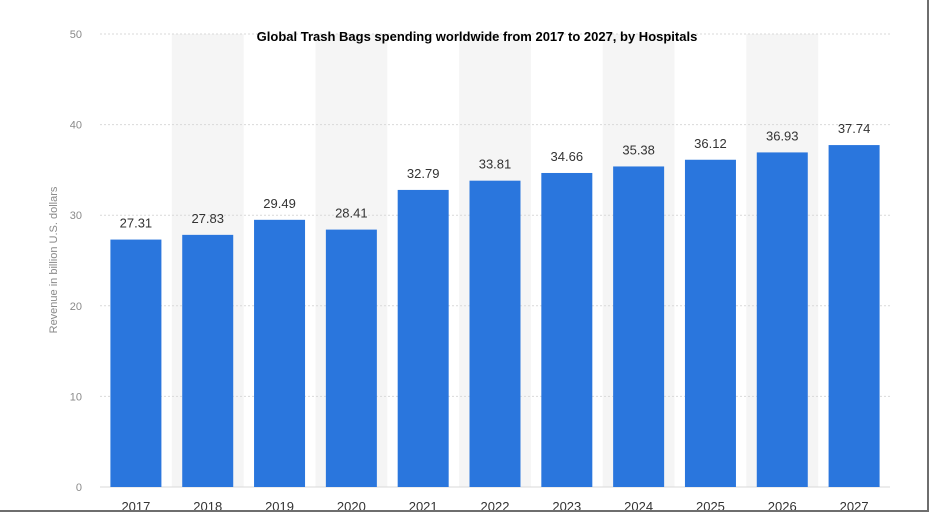 Image resolution: width=934 pixels, height=517 pixels. What do you see at coordinates (76, 307) in the screenshot?
I see `y-tick-label: 20` at bounding box center [76, 307].